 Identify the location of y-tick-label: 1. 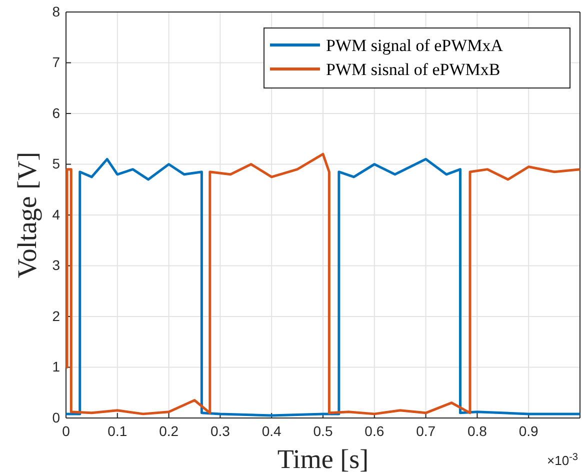
(56, 366).